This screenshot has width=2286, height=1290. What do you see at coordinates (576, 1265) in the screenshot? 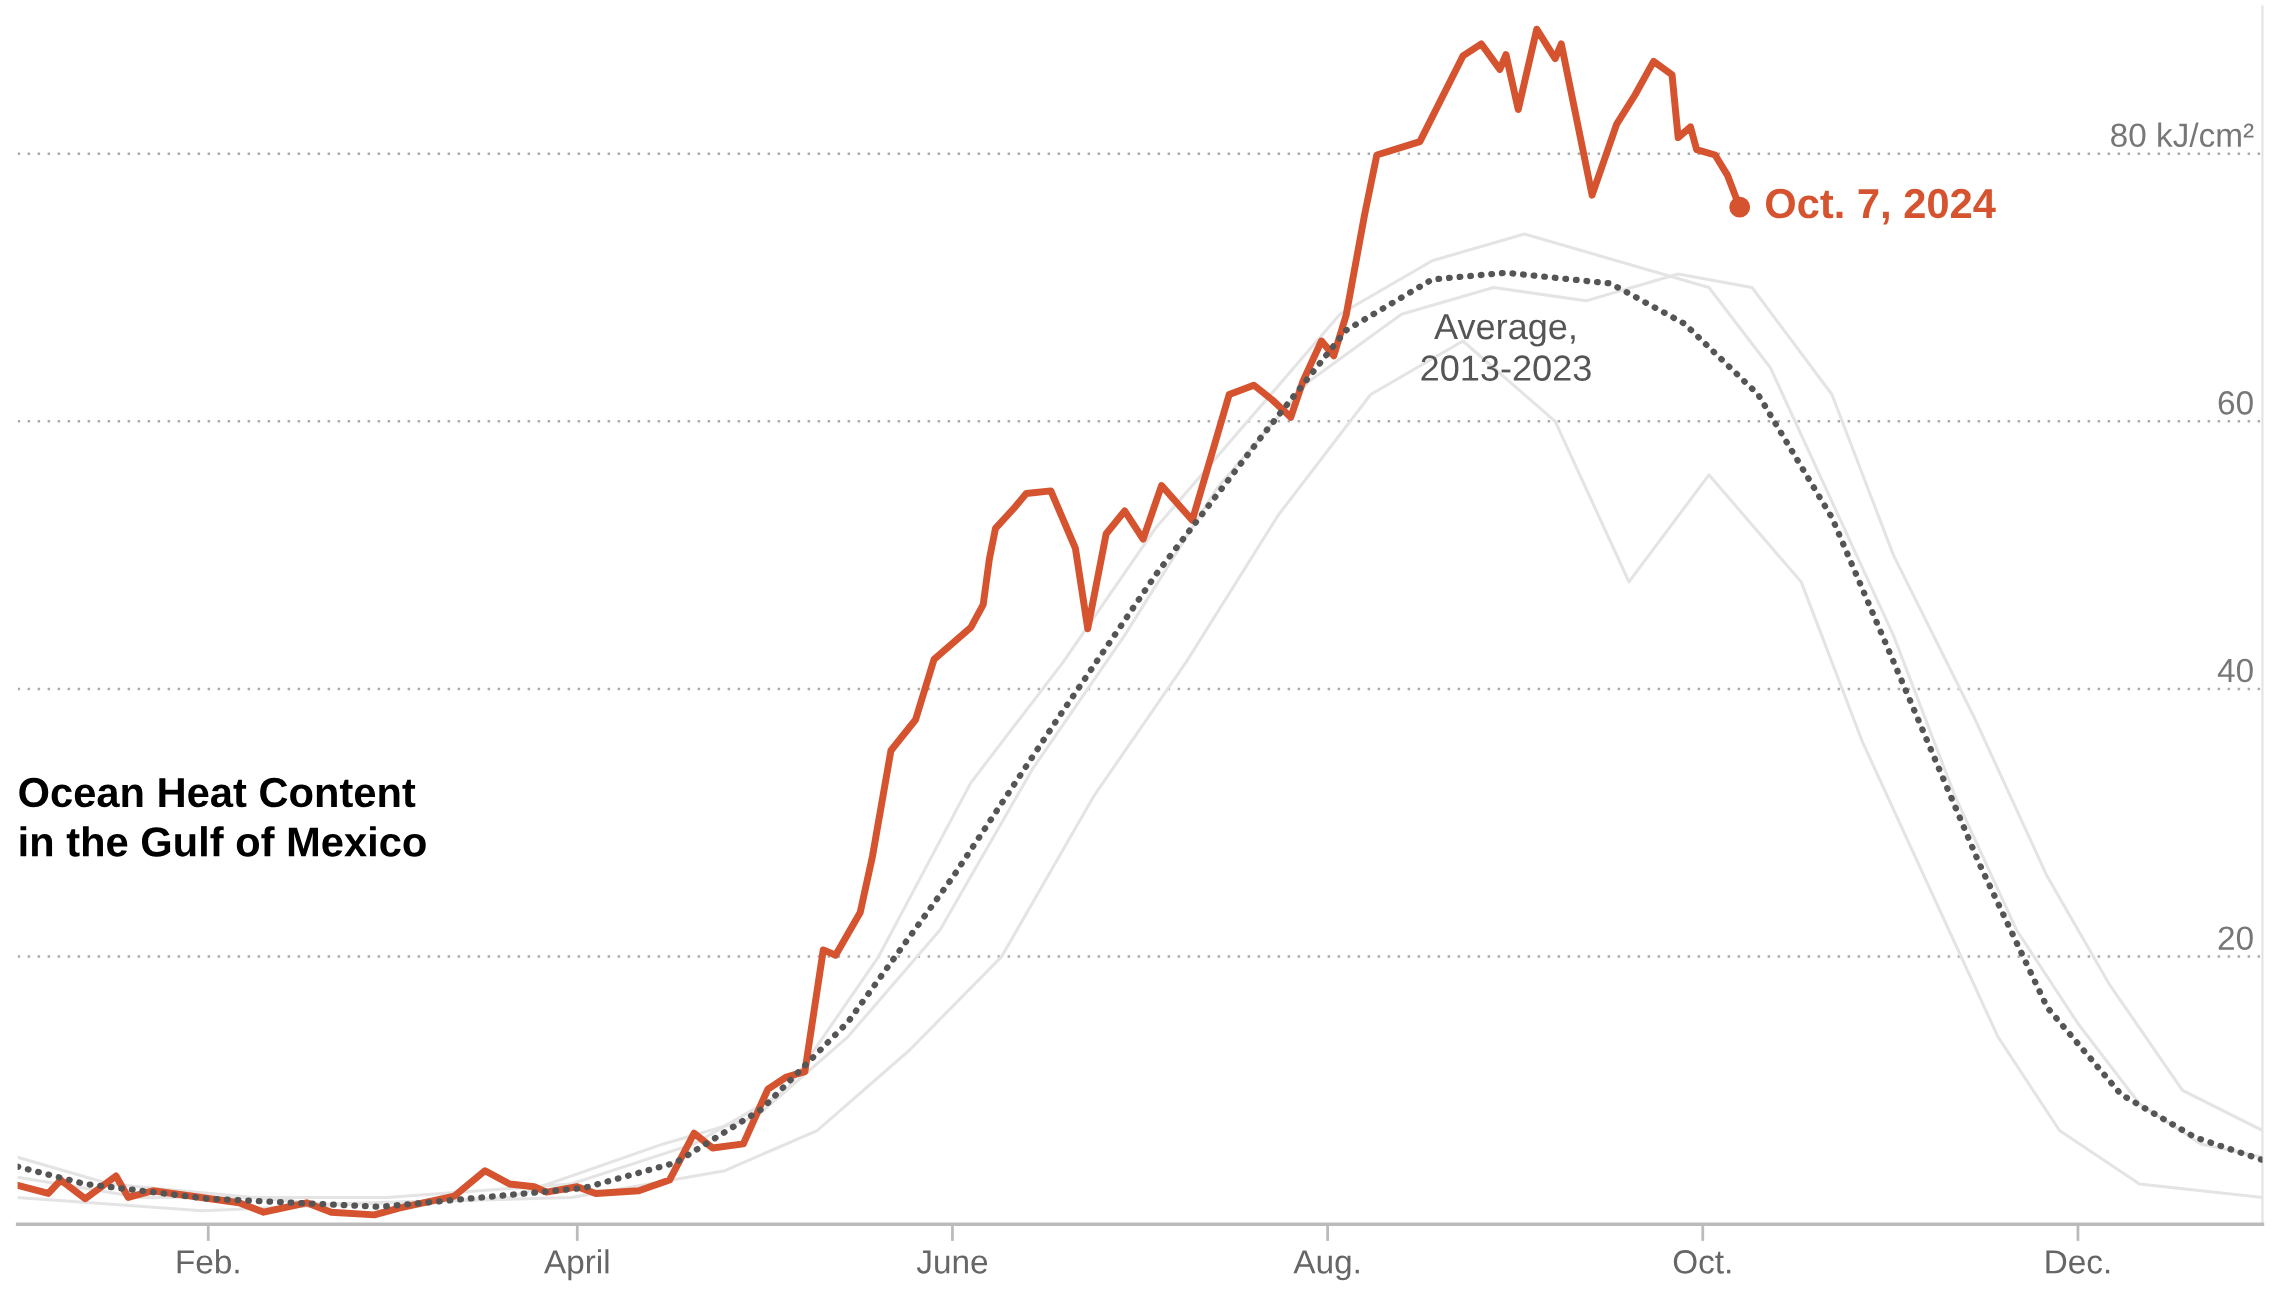
I see `x-tick-label: April` at bounding box center [576, 1265].